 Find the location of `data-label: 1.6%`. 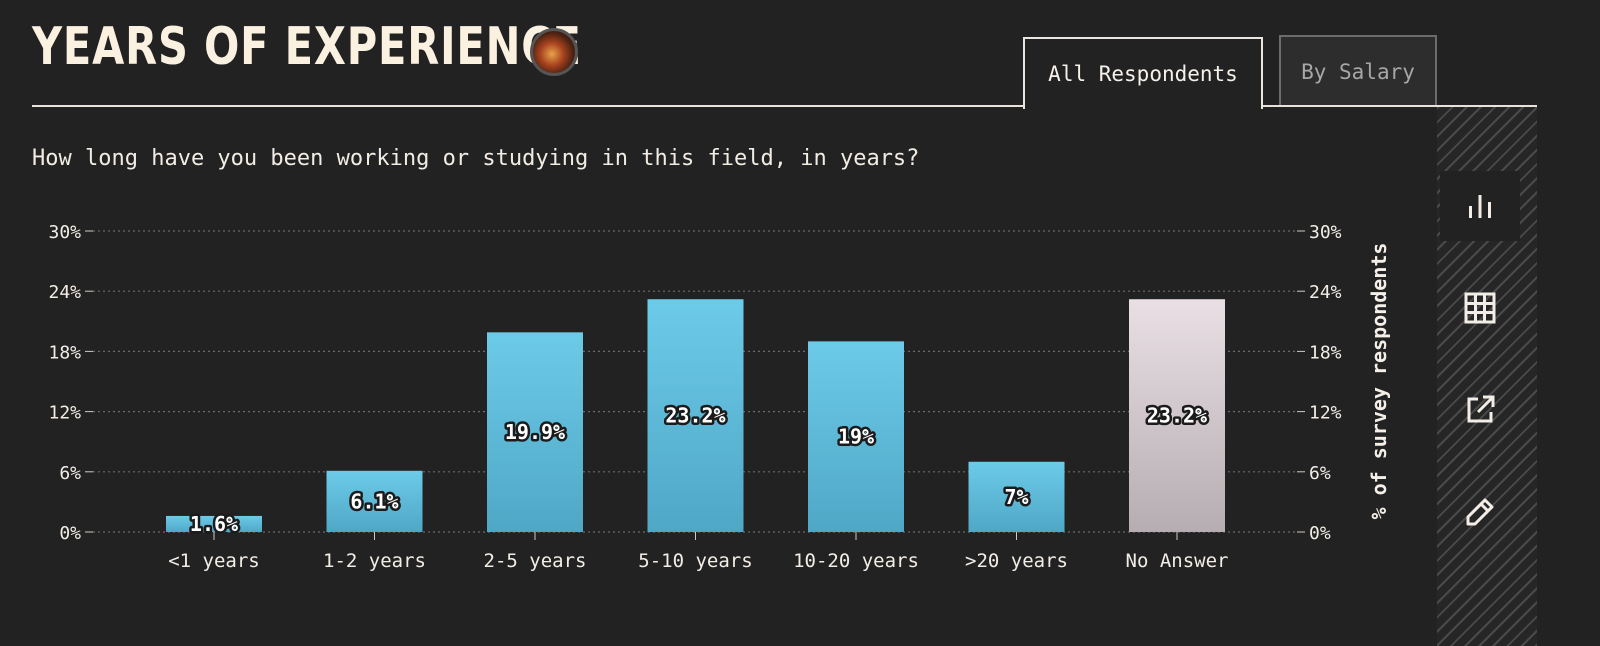

data-label: 1.6% is located at coordinates (214, 524).